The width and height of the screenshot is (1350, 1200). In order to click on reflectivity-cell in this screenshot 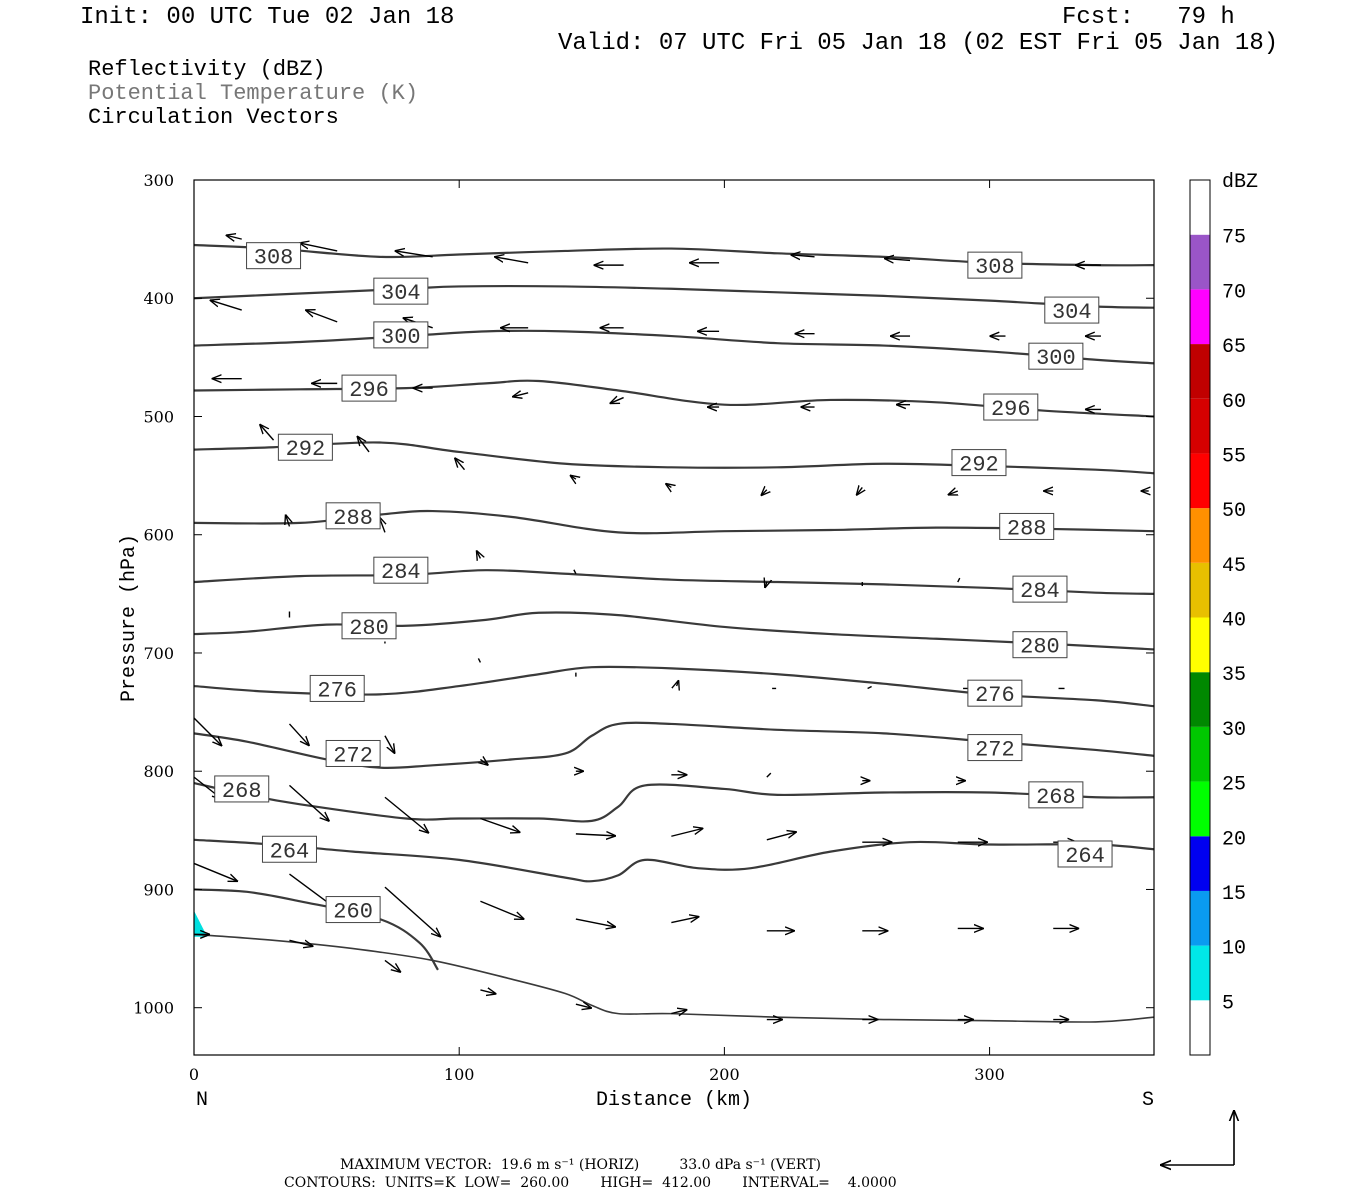, I will do `click(201, 923)`.